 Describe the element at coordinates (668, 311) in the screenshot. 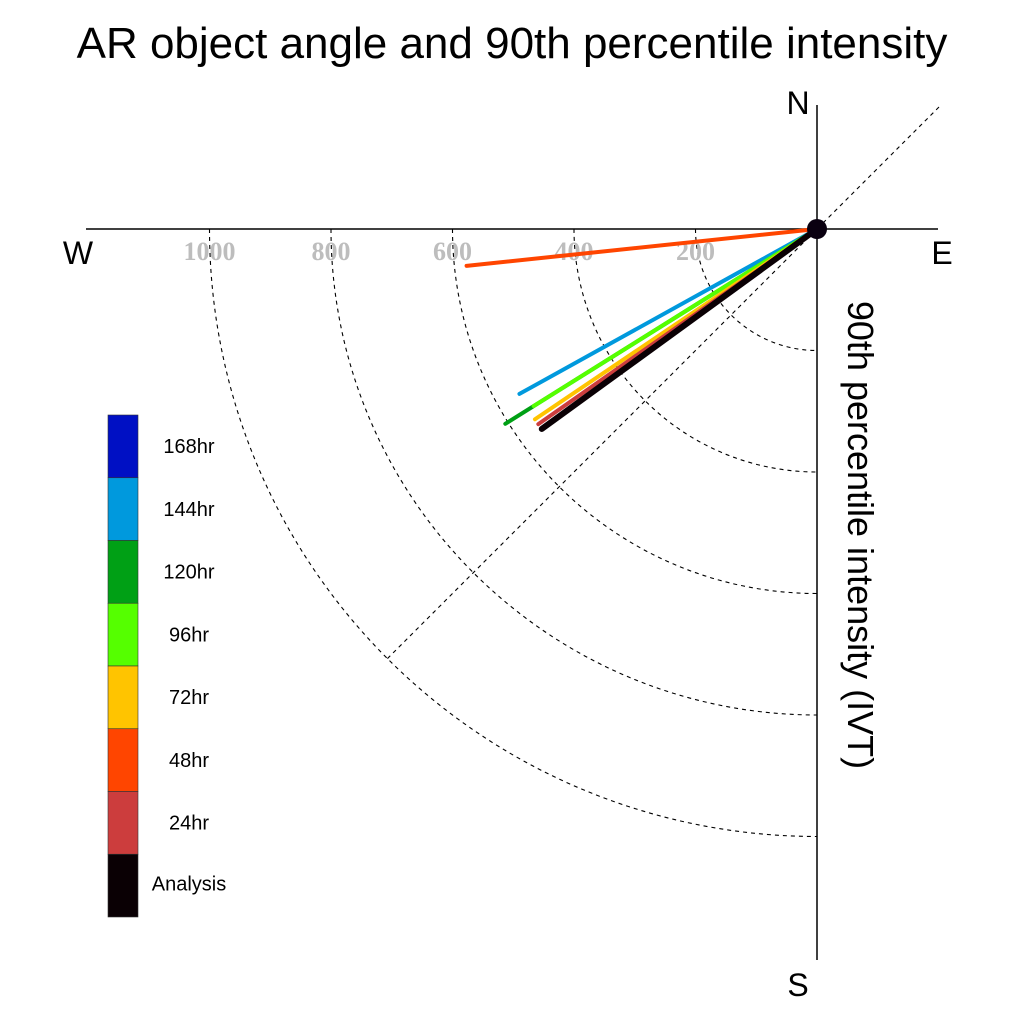

I see `series-line-144hr` at that location.